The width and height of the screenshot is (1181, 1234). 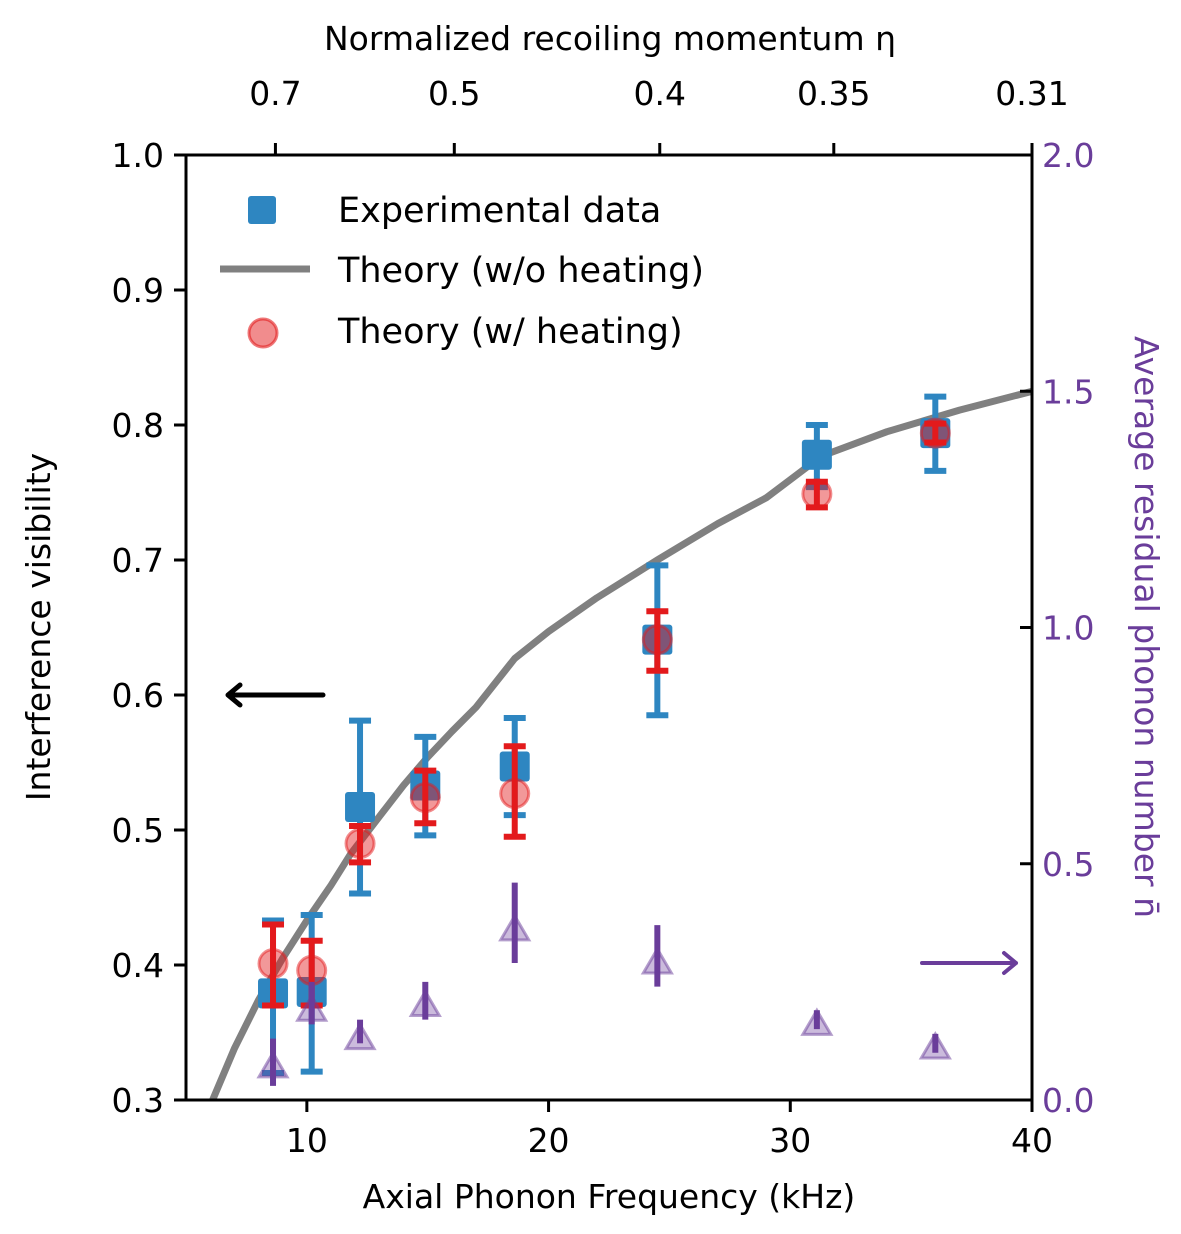 I want to click on legend-label-experimental: Experimental data, so click(x=499, y=211).